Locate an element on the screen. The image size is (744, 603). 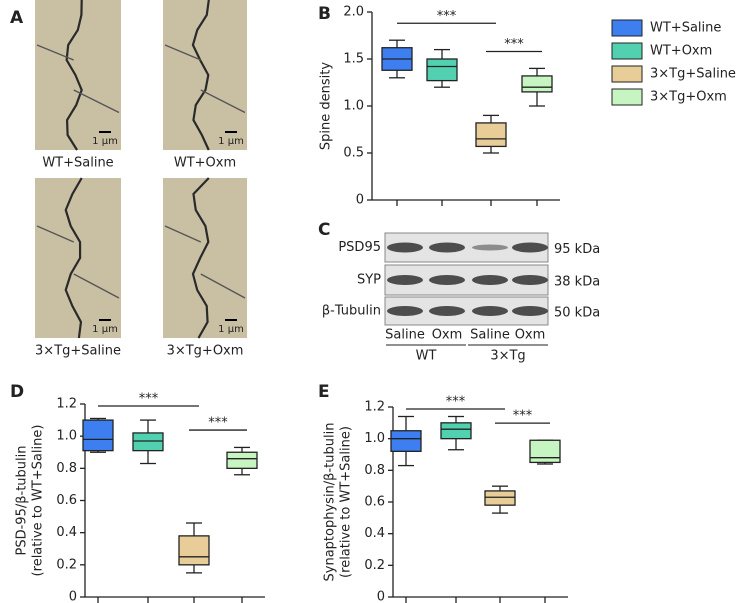
image-label: WT+Oxm is located at coordinates (205, 163).